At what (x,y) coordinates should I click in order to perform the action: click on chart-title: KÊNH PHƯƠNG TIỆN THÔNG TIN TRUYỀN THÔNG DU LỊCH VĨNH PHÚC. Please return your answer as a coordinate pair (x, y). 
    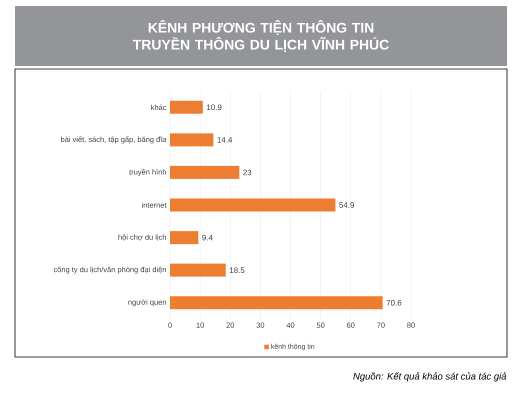
    Looking at the image, I should click on (260, 36).